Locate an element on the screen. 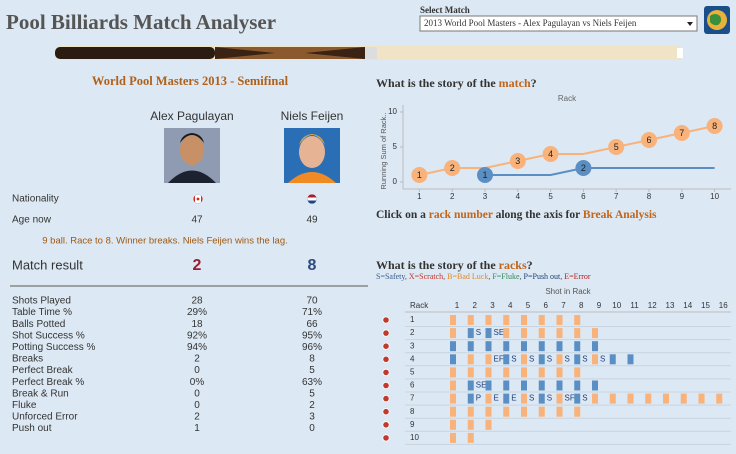 The width and height of the screenshot is (736, 454). series-line is located at coordinates (600, 171).